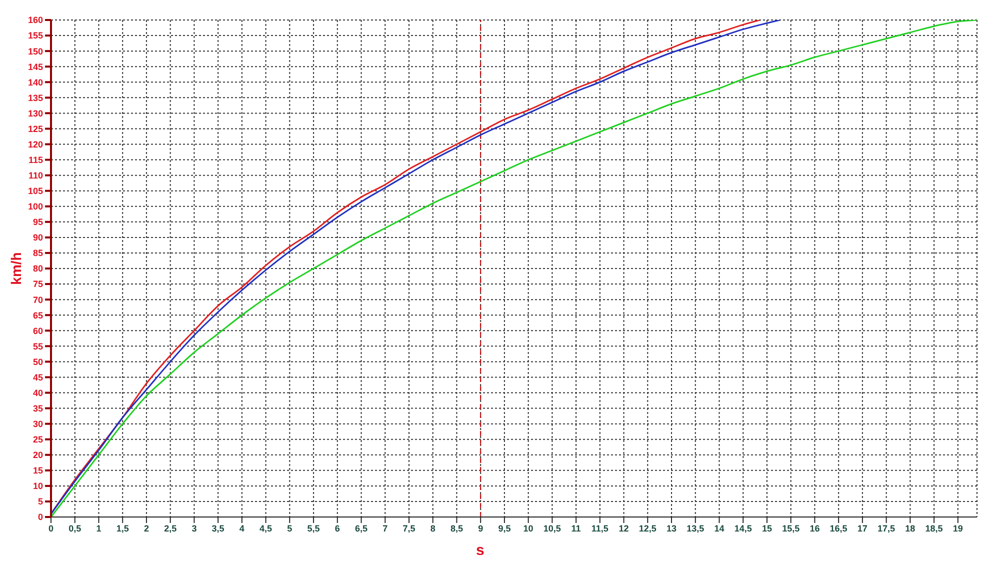 This screenshot has height=563, width=1000. Describe the element at coordinates (361, 528) in the screenshot. I see `x-tick-label: 6,5` at that location.